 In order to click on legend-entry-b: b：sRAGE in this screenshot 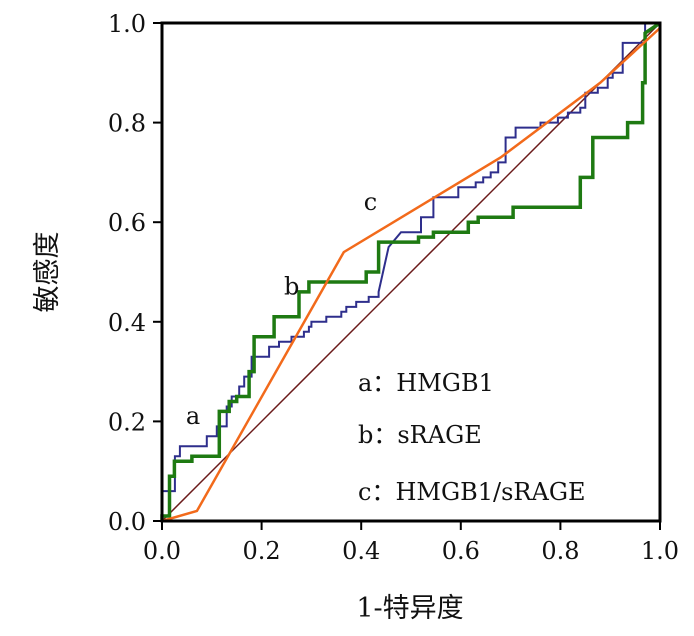, I will do `click(420, 435)`.